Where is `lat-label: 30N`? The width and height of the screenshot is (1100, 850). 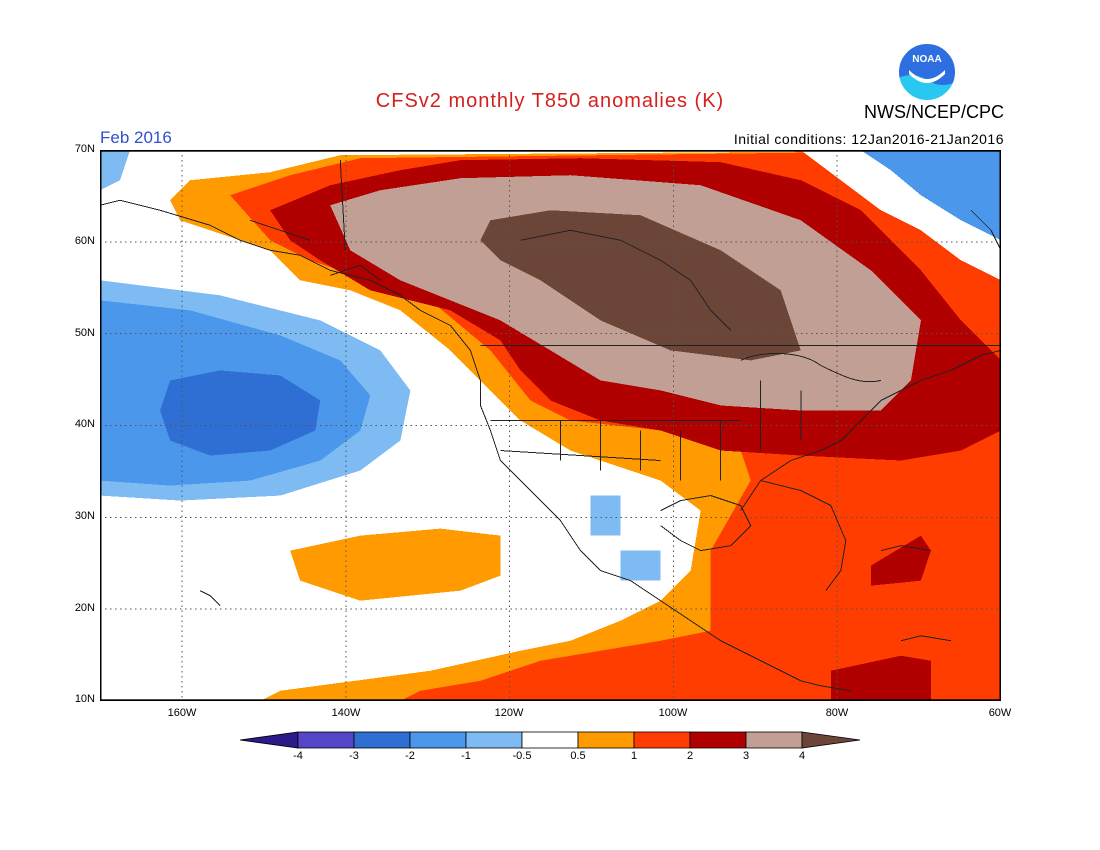 lat-label: 30N is located at coordinates (84, 516).